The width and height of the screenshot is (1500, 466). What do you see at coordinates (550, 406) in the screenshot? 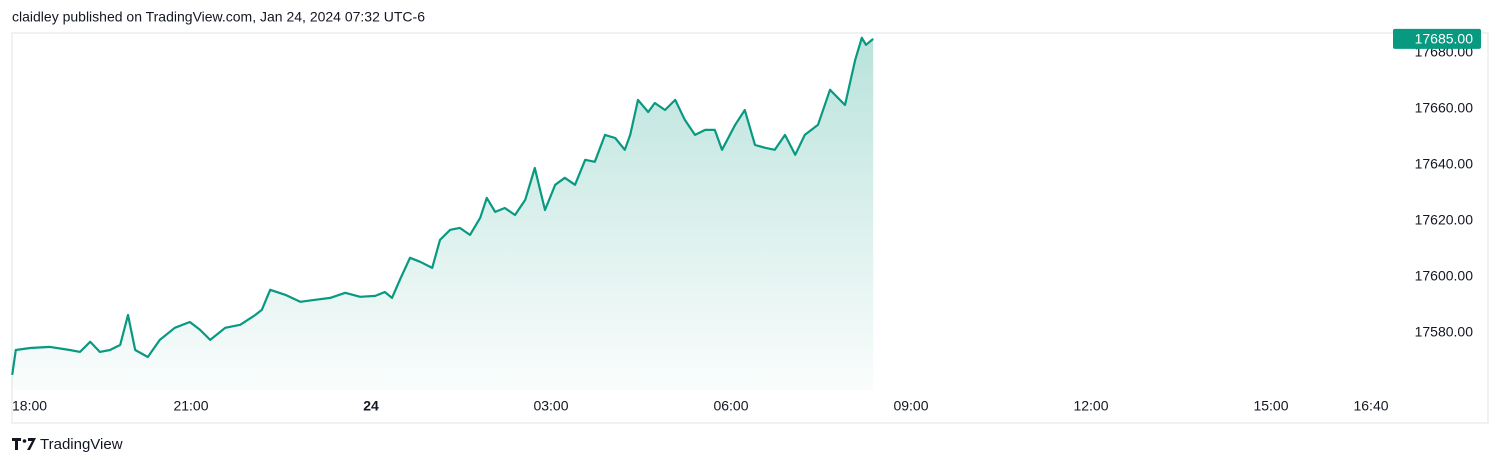
I see `x-tick-label: 03:00` at bounding box center [550, 406].